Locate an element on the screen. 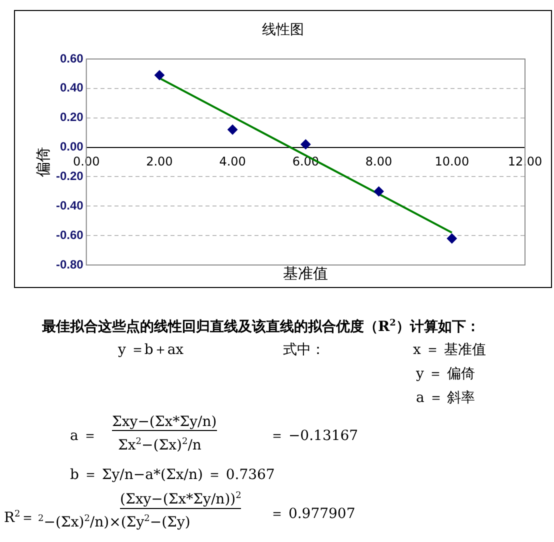  x-axis-title: 基准值 is located at coordinates (305, 273).